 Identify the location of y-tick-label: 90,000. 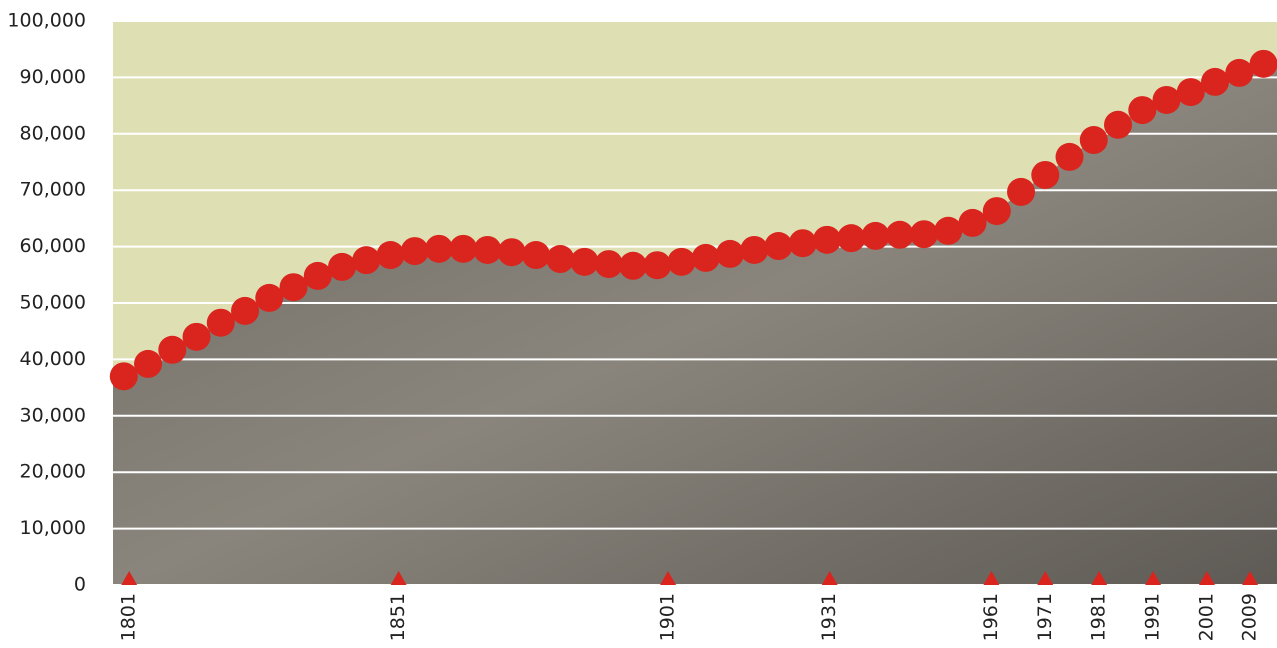
(53, 77).